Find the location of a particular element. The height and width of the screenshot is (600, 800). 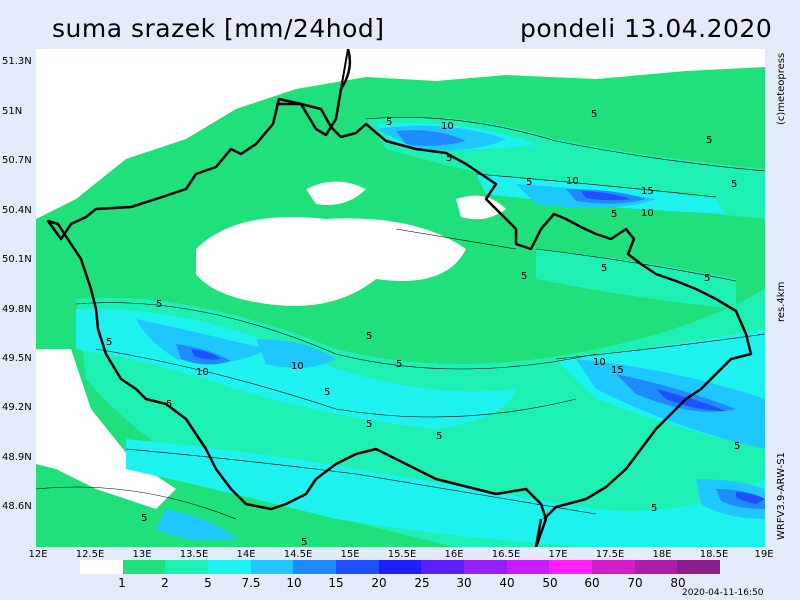

lon-label: 12E is located at coordinates (38, 554).